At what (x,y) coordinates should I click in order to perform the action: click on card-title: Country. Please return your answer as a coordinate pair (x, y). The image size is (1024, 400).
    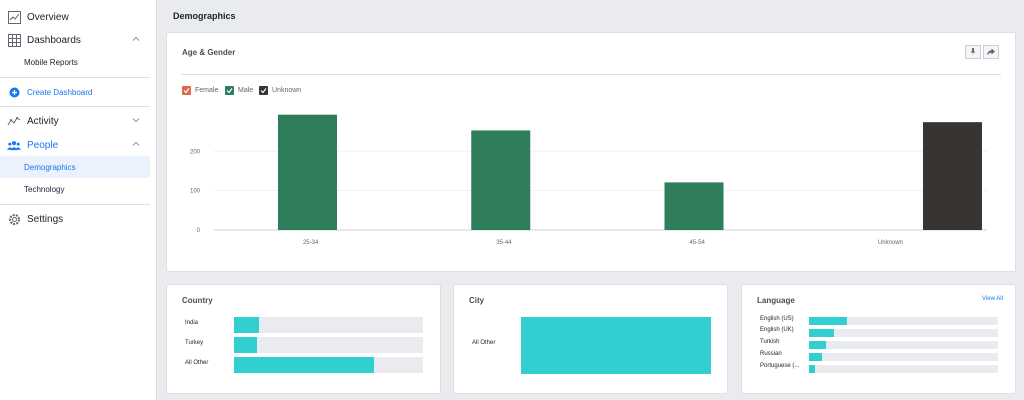
    Looking at the image, I should click on (197, 300).